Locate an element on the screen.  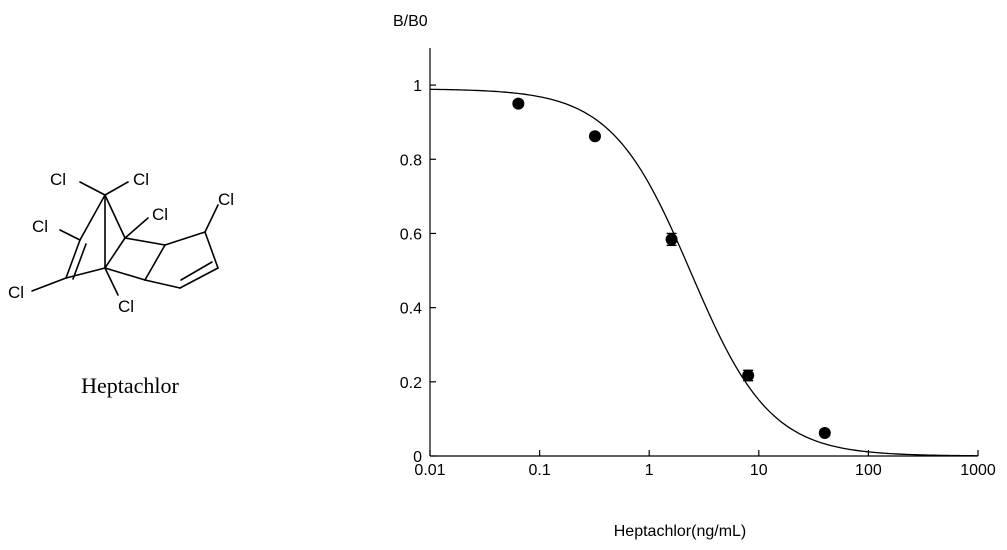
x-axis-label: Heptachlor(ng/mL) is located at coordinates (680, 531).